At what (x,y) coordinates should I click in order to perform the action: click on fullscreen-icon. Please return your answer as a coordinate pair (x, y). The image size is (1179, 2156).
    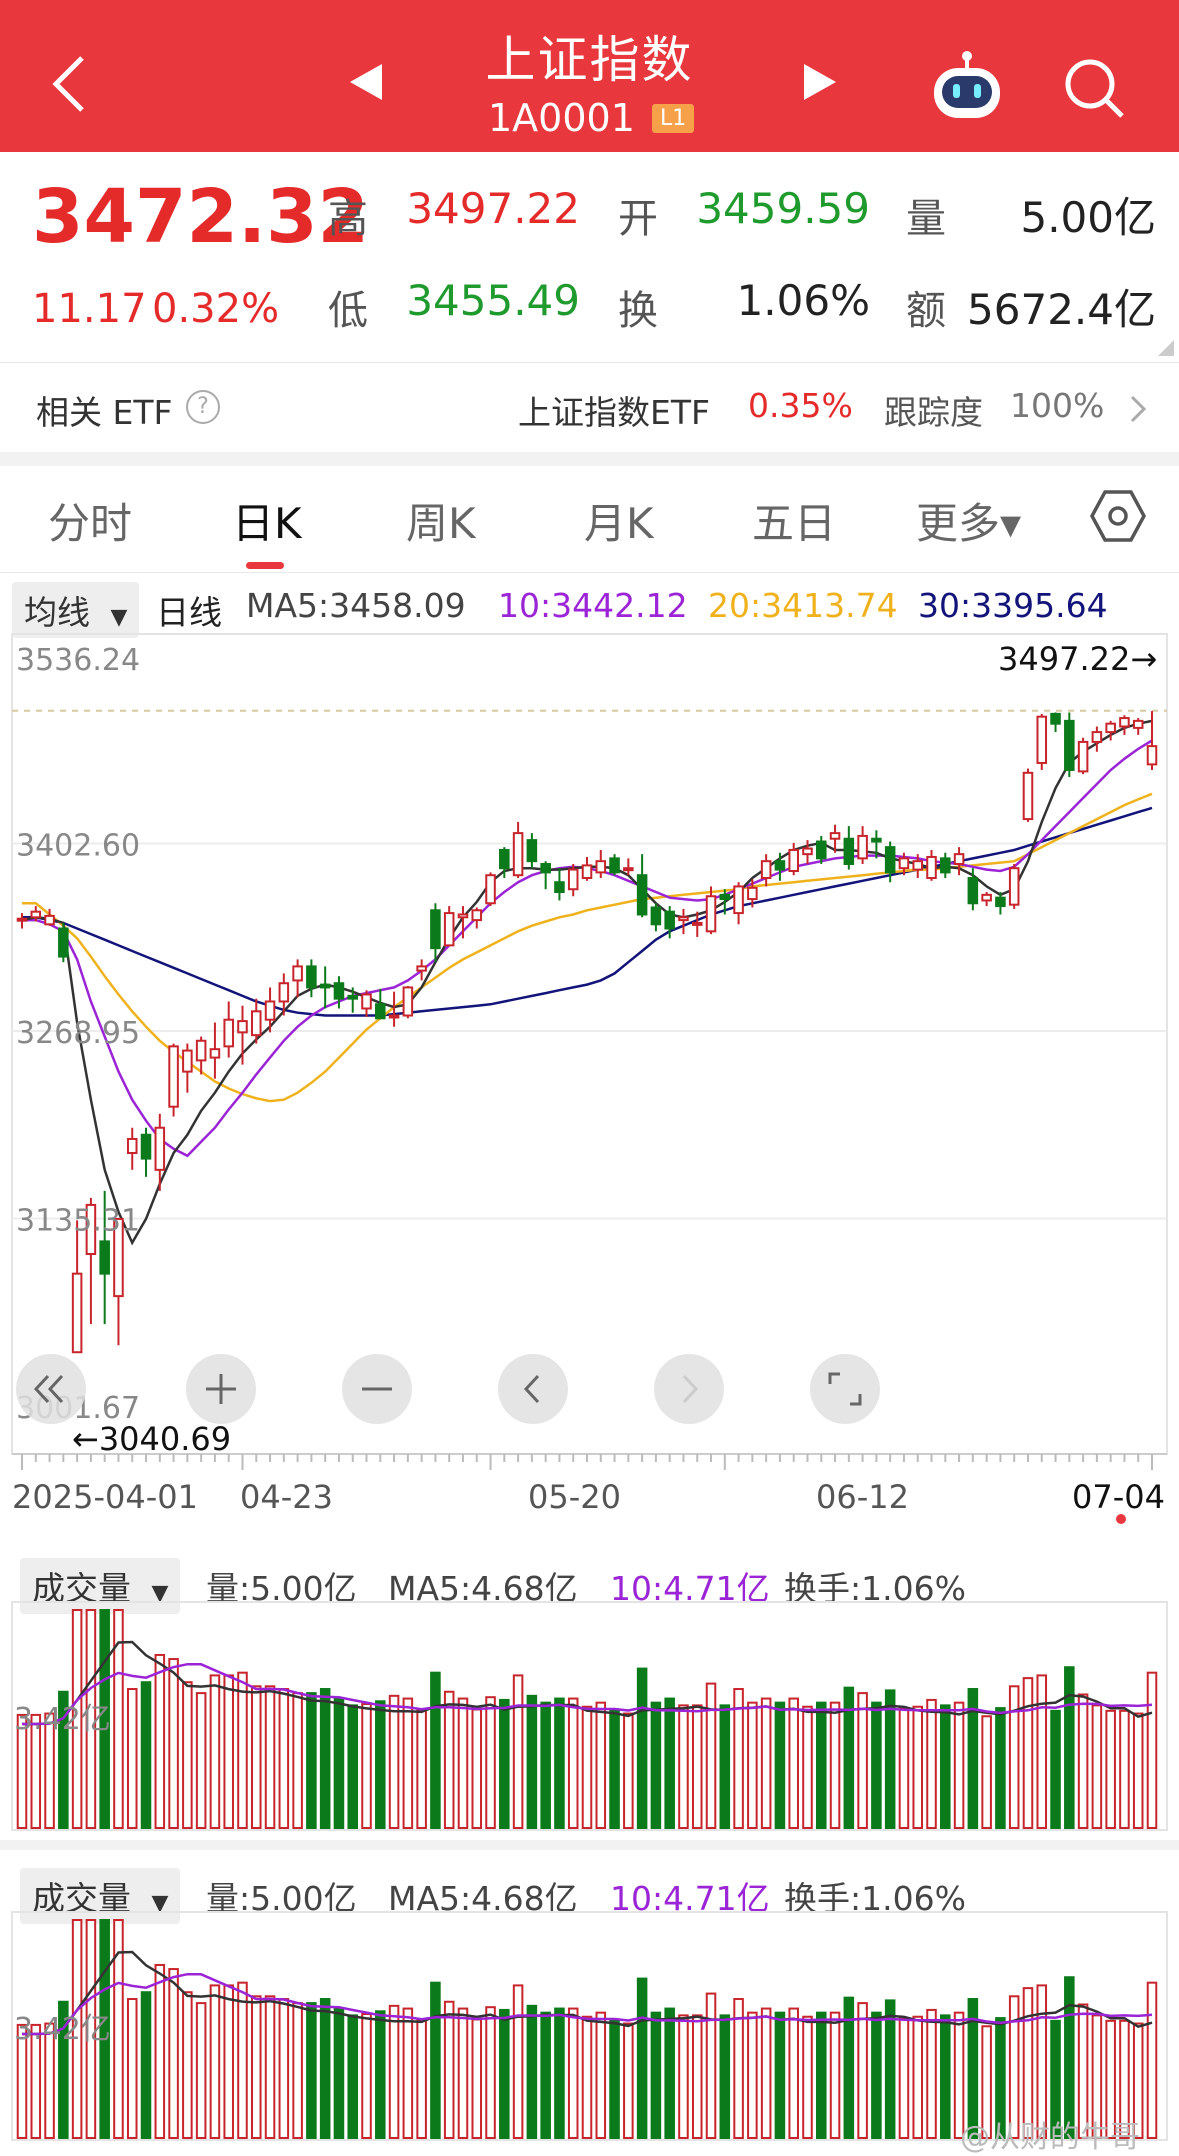
    Looking at the image, I should click on (845, 1389).